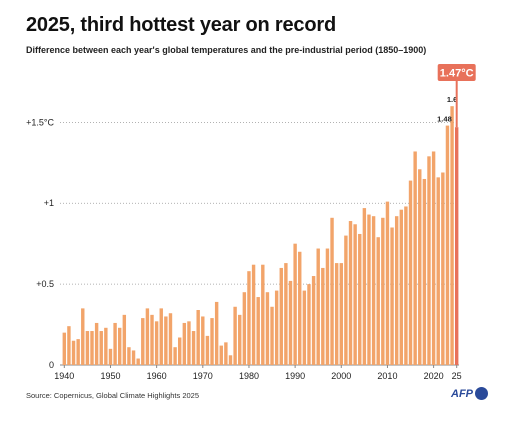  I want to click on x-tick-label: 1980, so click(249, 376).